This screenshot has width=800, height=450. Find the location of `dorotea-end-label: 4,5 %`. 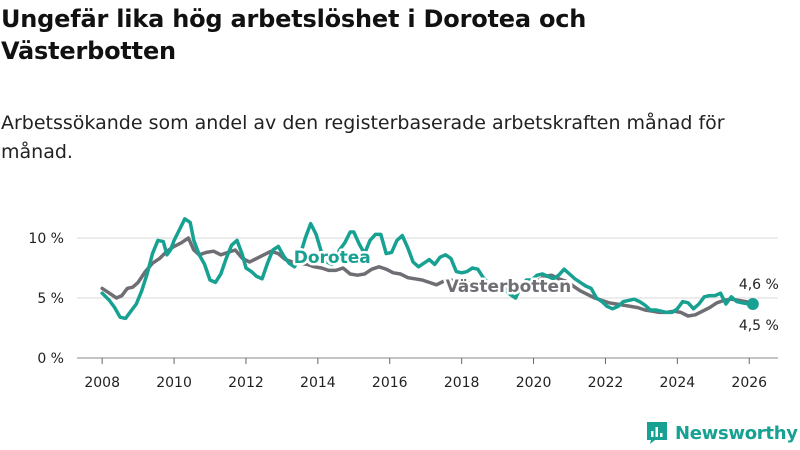

dorotea-end-label: 4,5 % is located at coordinates (759, 326).